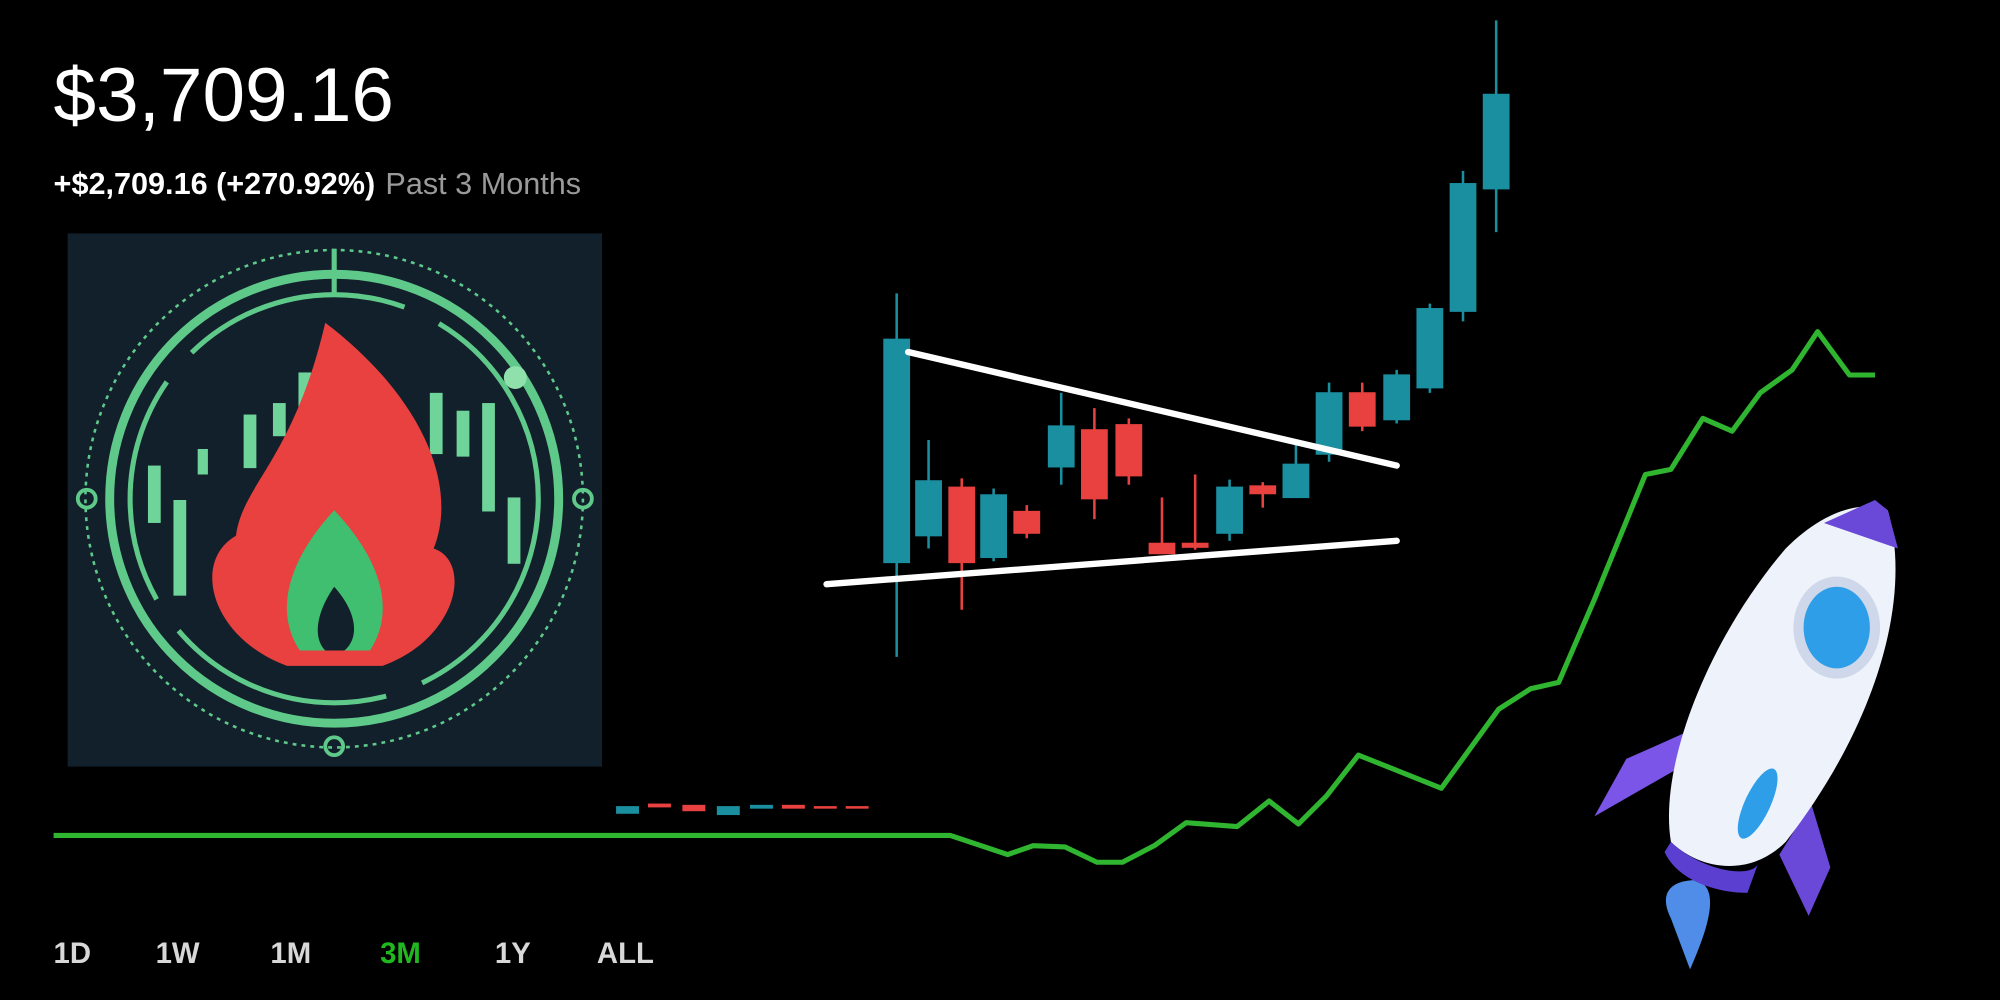 The image size is (2000, 1000). What do you see at coordinates (290, 953) in the screenshot?
I see `range-button: 1M` at bounding box center [290, 953].